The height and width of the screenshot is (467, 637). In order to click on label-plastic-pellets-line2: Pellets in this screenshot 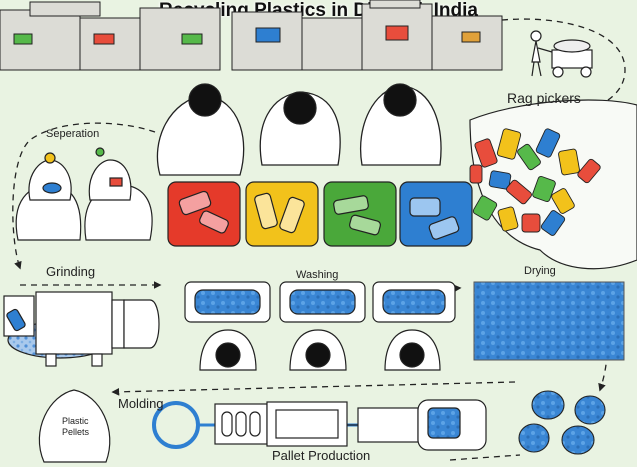, I will do `click(76, 432)`.